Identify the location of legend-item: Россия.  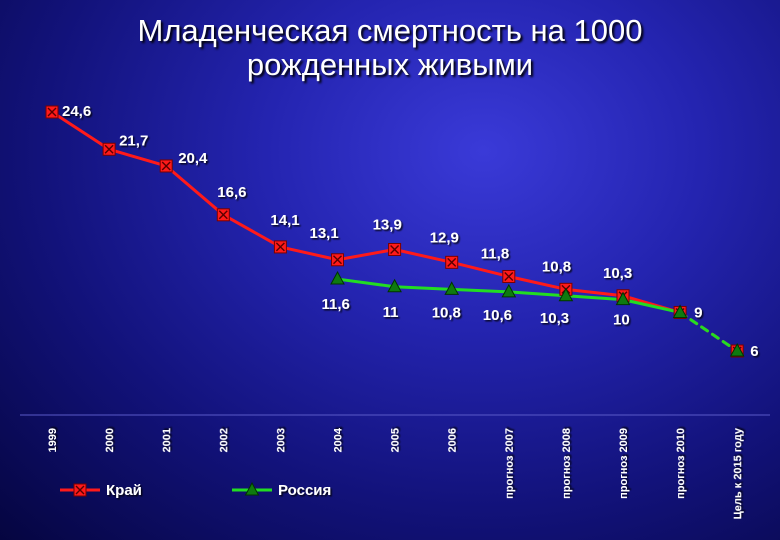
(281, 490).